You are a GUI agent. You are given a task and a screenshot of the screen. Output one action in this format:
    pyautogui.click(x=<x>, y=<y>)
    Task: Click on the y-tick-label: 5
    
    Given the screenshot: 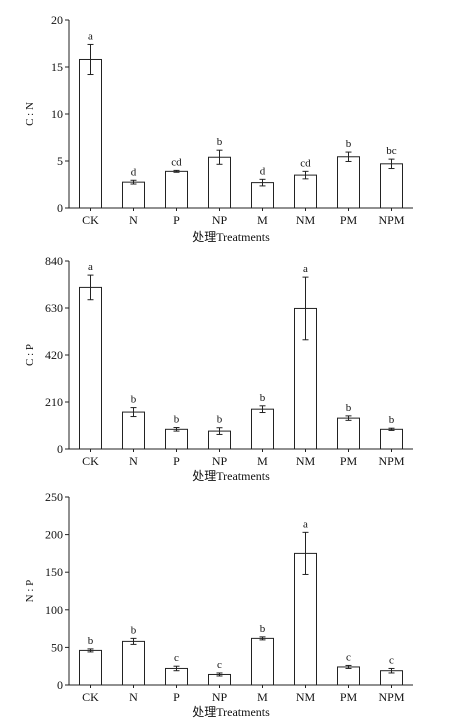 What is the action you would take?
    pyautogui.click(x=60, y=161)
    